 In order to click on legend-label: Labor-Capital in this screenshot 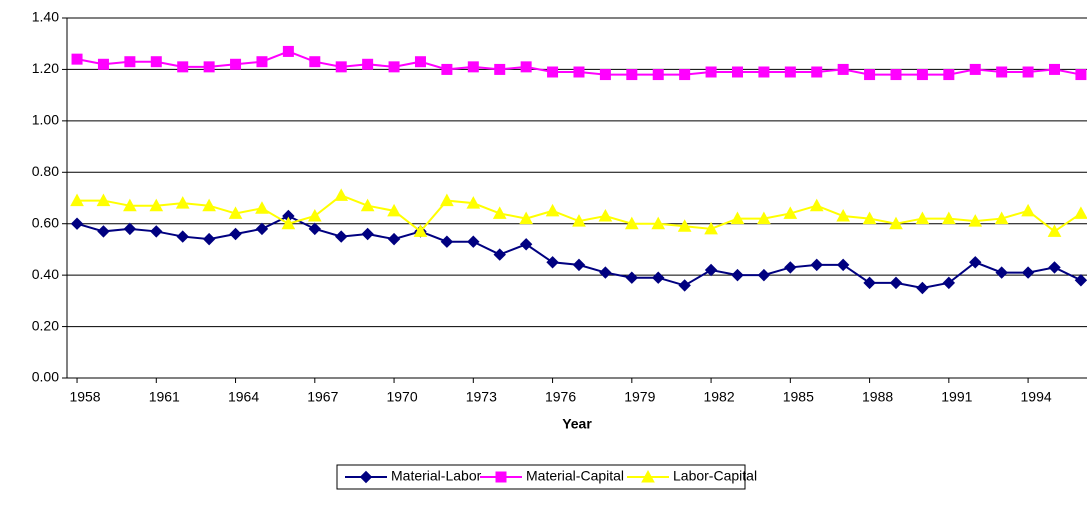, I will do `click(715, 476)`.